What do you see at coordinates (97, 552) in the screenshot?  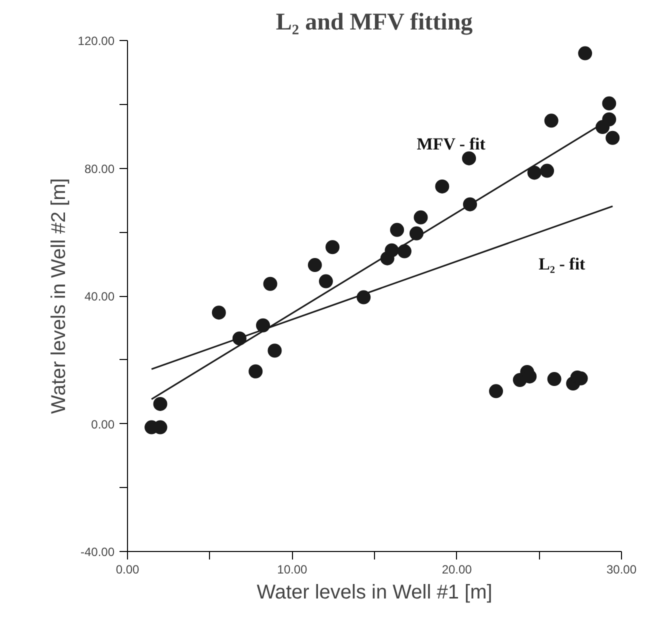 I see `y-tick-label: -40.00` at bounding box center [97, 552].